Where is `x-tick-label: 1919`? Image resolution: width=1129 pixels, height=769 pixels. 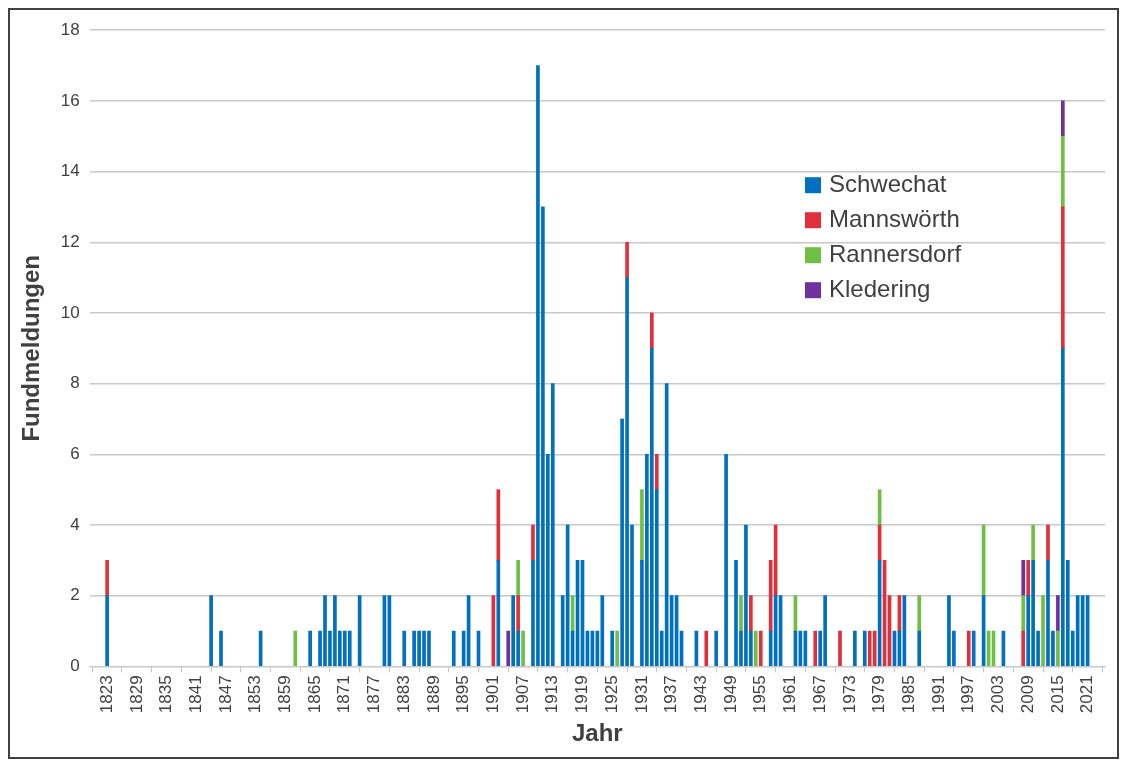
x-tick-label: 1919 is located at coordinates (582, 694).